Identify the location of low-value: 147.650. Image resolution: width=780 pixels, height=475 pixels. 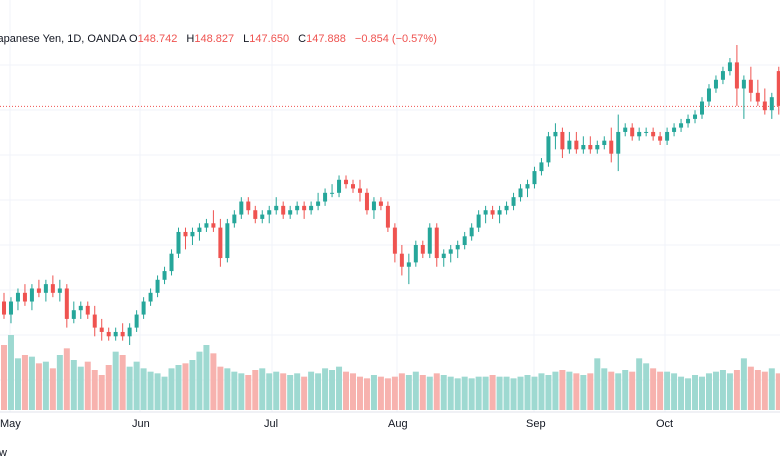
(269, 39).